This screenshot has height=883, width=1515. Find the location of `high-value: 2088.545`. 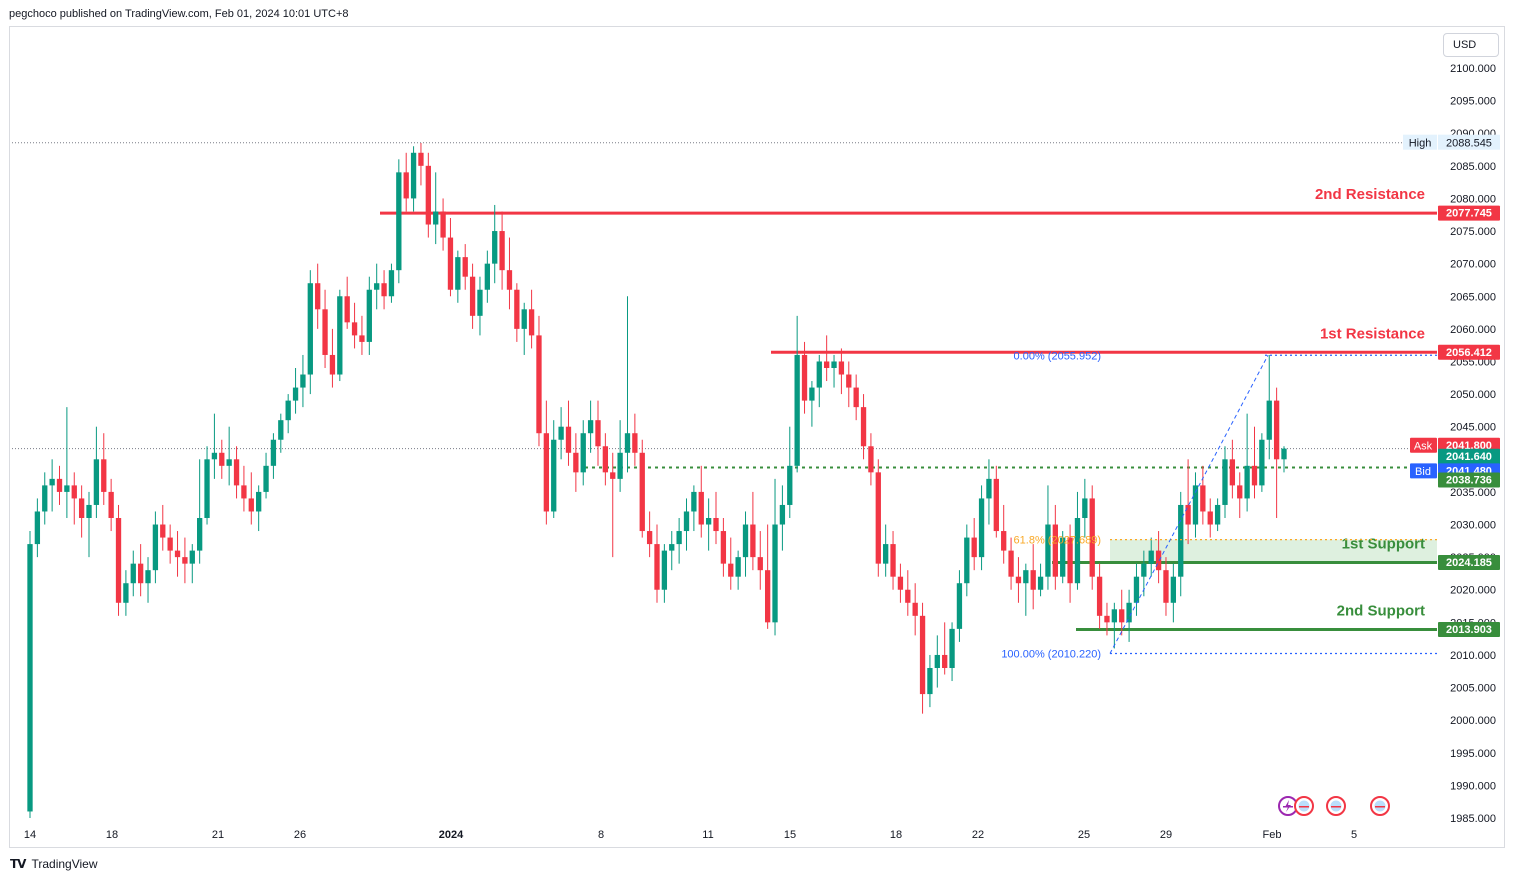

high-value: 2088.545 is located at coordinates (1469, 144).